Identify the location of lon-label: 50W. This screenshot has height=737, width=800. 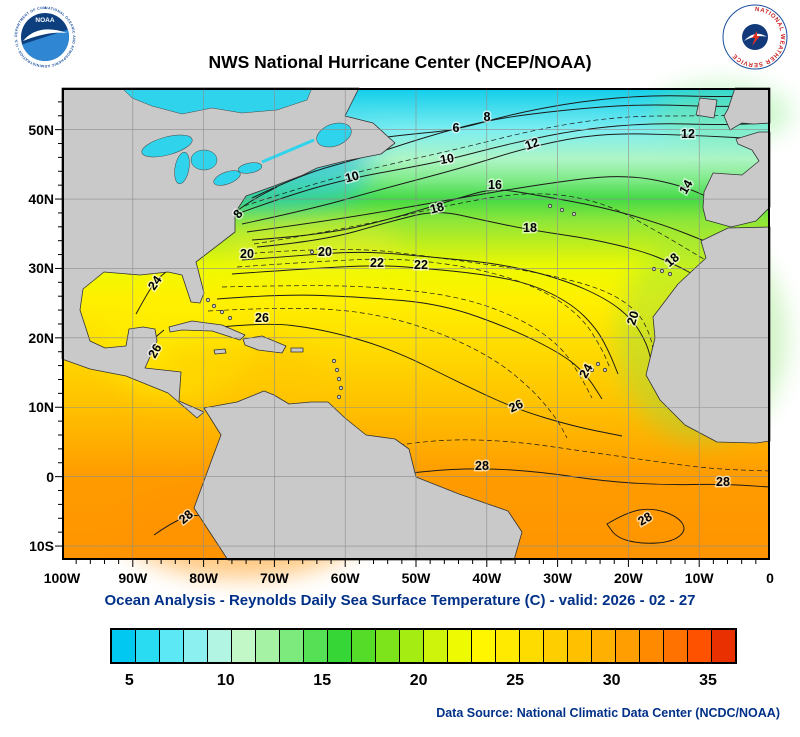
(416, 578).